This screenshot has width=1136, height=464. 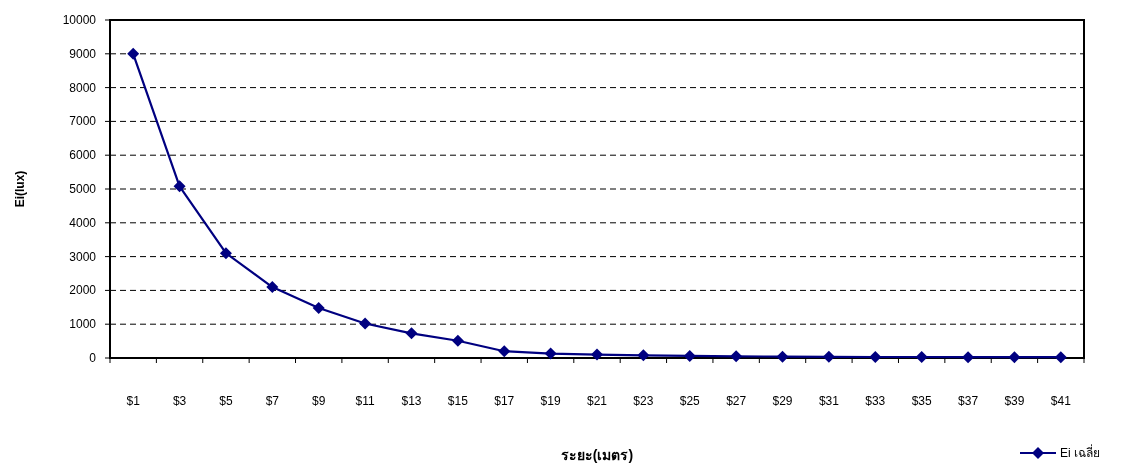 I want to click on x-tick-label: $17, so click(x=504, y=401).